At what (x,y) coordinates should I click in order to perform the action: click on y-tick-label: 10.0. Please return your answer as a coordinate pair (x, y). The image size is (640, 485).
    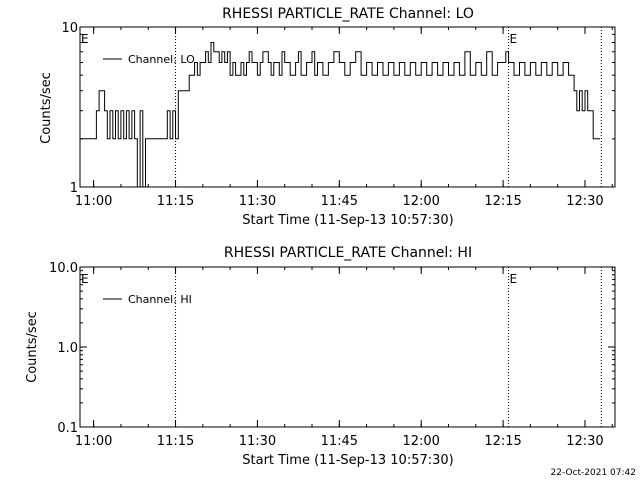
    Looking at the image, I should click on (63, 268).